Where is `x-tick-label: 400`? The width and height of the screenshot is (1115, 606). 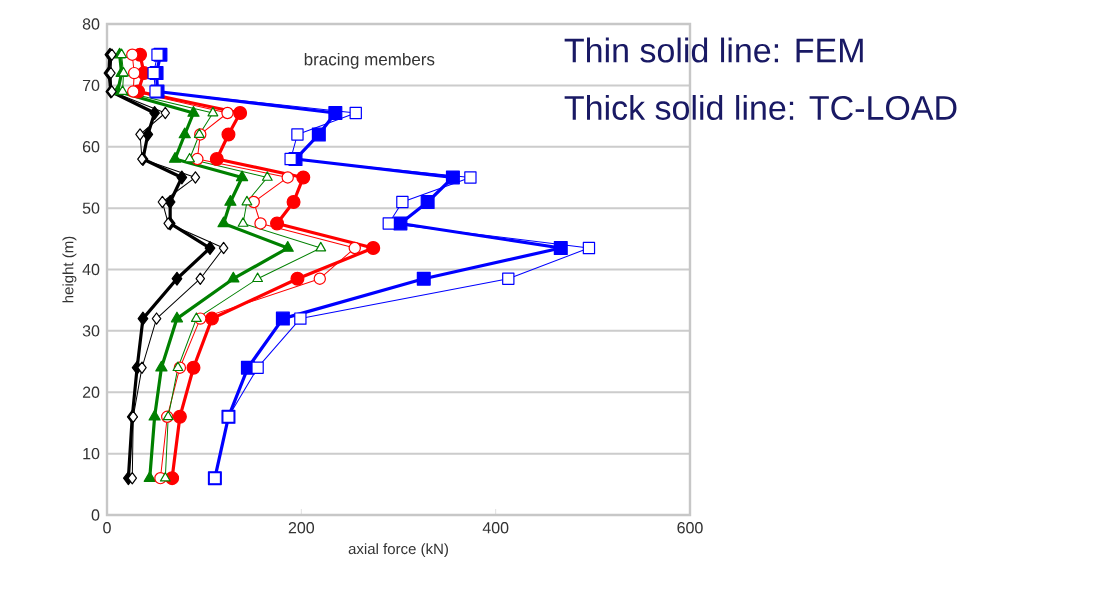
x-tick-label: 400 is located at coordinates (495, 528).